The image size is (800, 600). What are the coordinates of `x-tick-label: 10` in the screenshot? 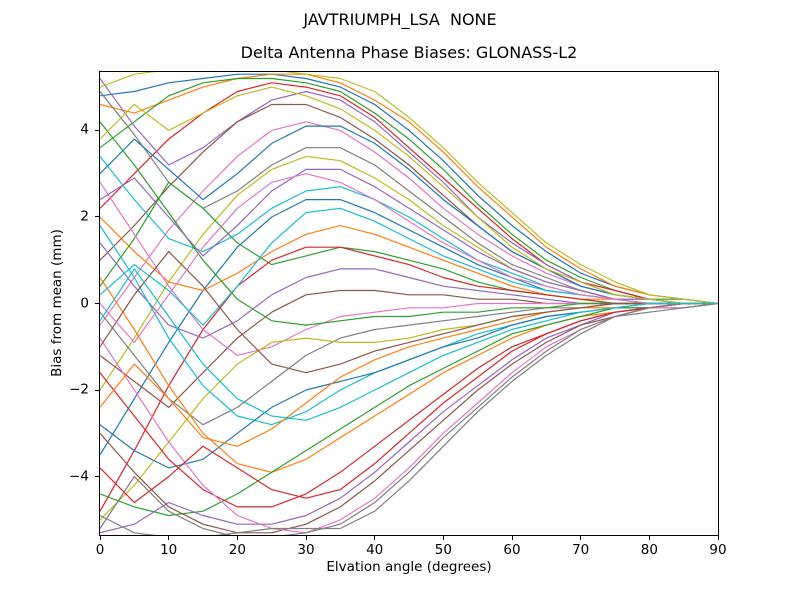 It's located at (169, 550).